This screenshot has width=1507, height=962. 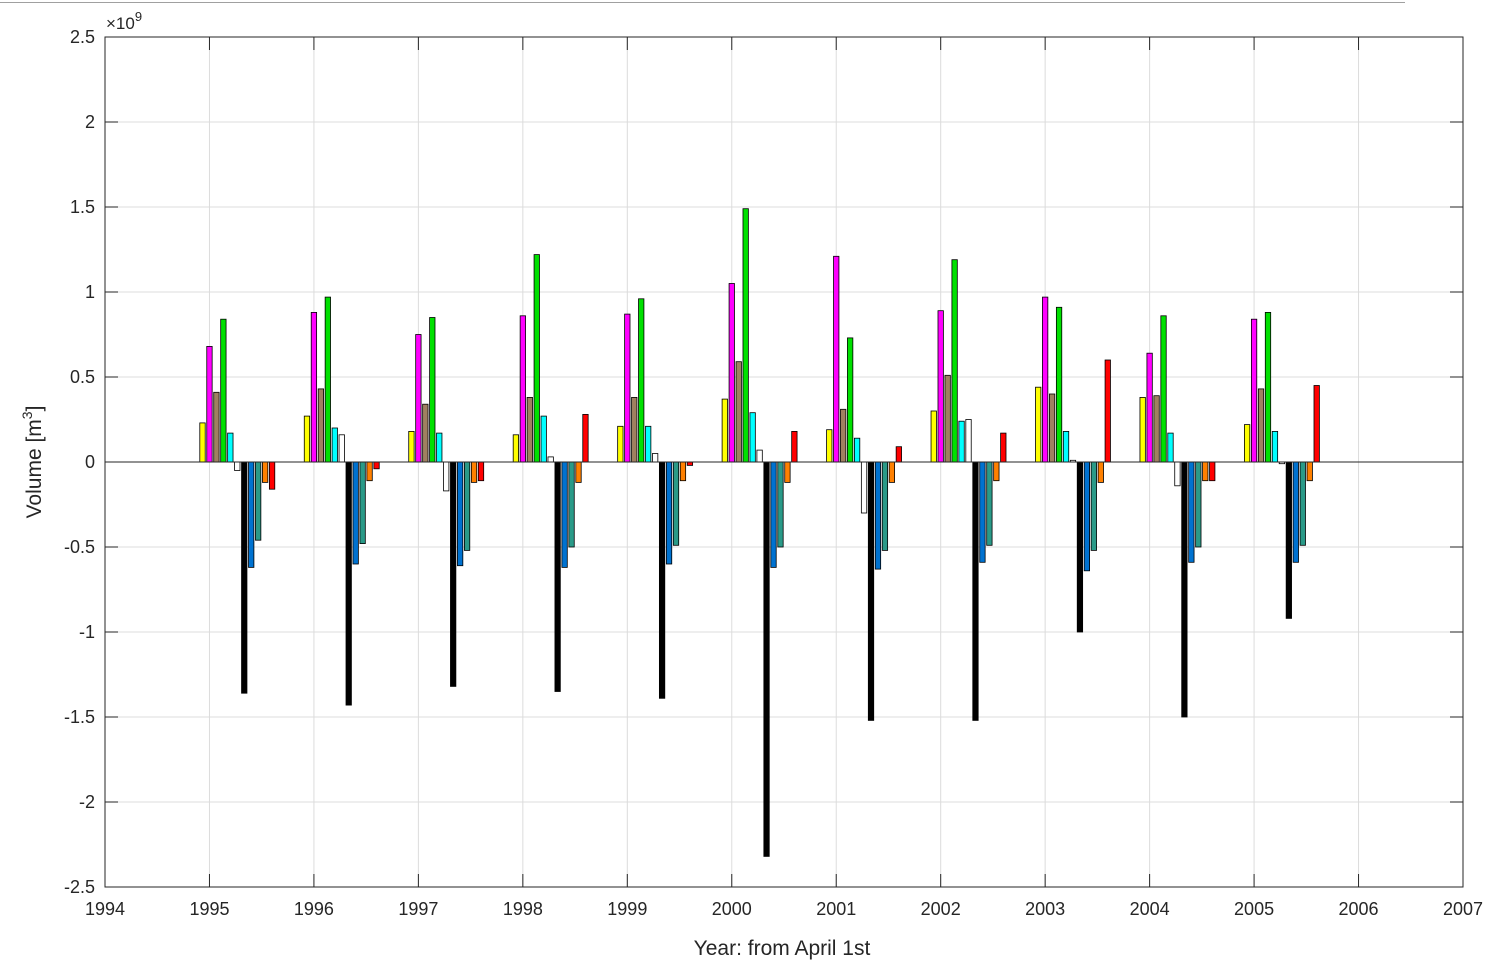 I want to click on x-tick-label: 2007, so click(x=1463, y=909).